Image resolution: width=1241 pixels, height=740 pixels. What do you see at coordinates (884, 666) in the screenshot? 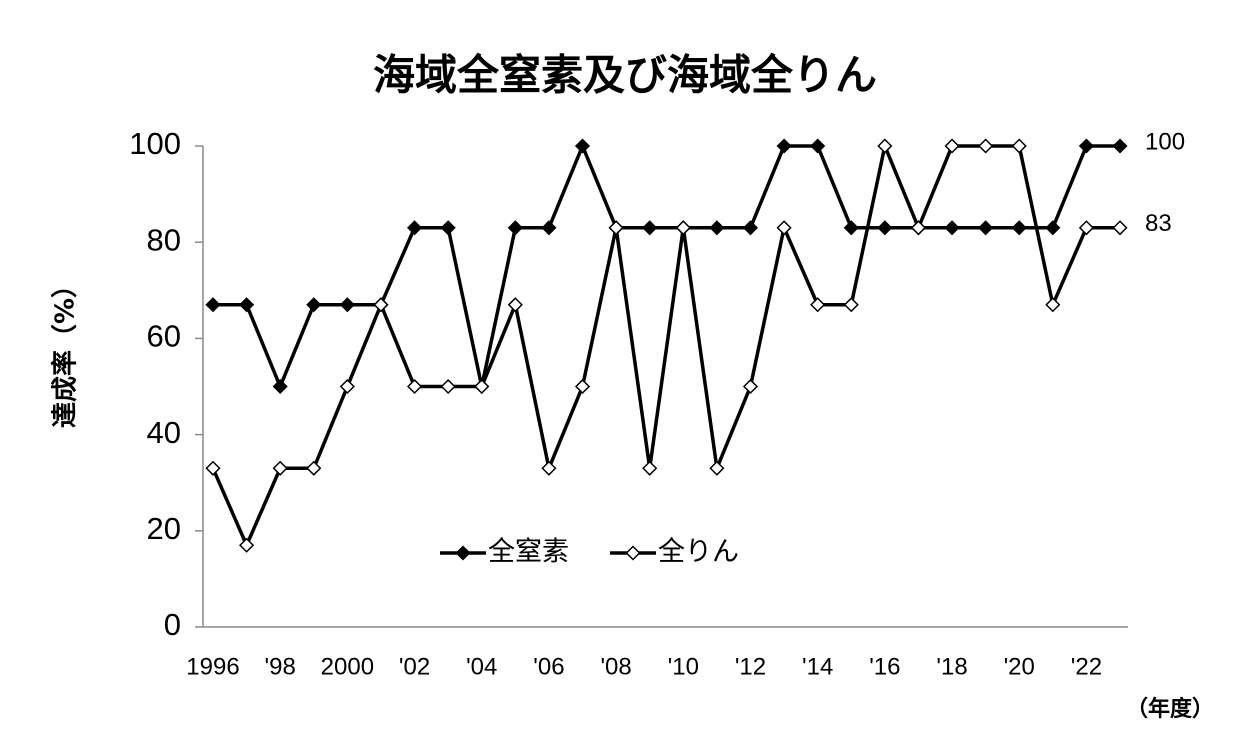
I see `x-tick-label: '16` at bounding box center [884, 666].